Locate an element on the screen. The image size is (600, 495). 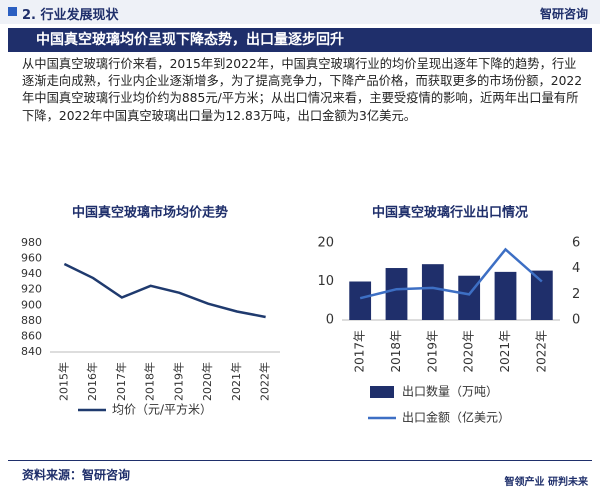
top-bar is located at coordinates (300, 12).